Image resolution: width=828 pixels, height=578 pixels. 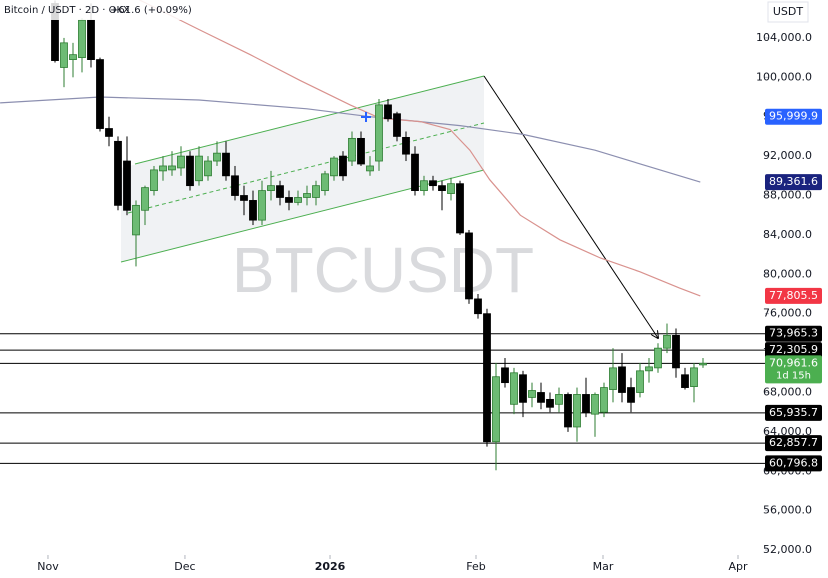 I want to click on price-badge-label: 70,961.6, so click(x=793, y=362).